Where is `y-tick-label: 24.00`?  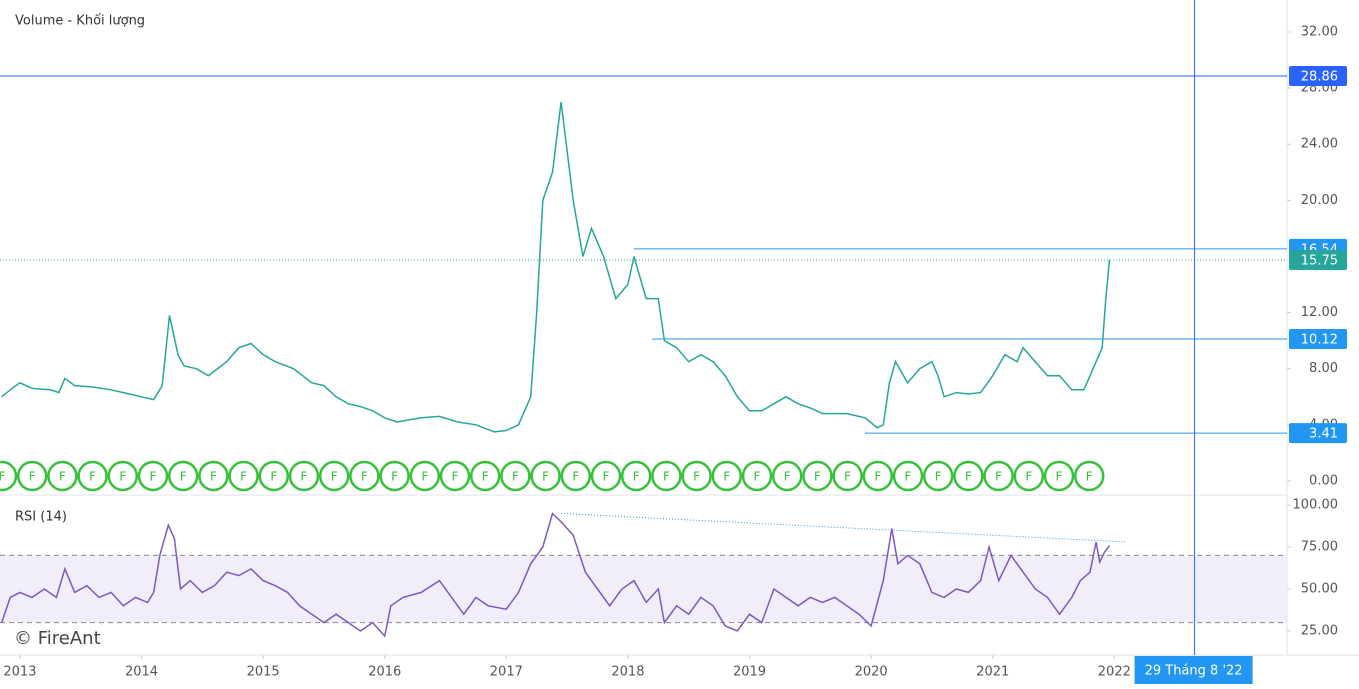
y-tick-label: 24.00 is located at coordinates (1319, 144).